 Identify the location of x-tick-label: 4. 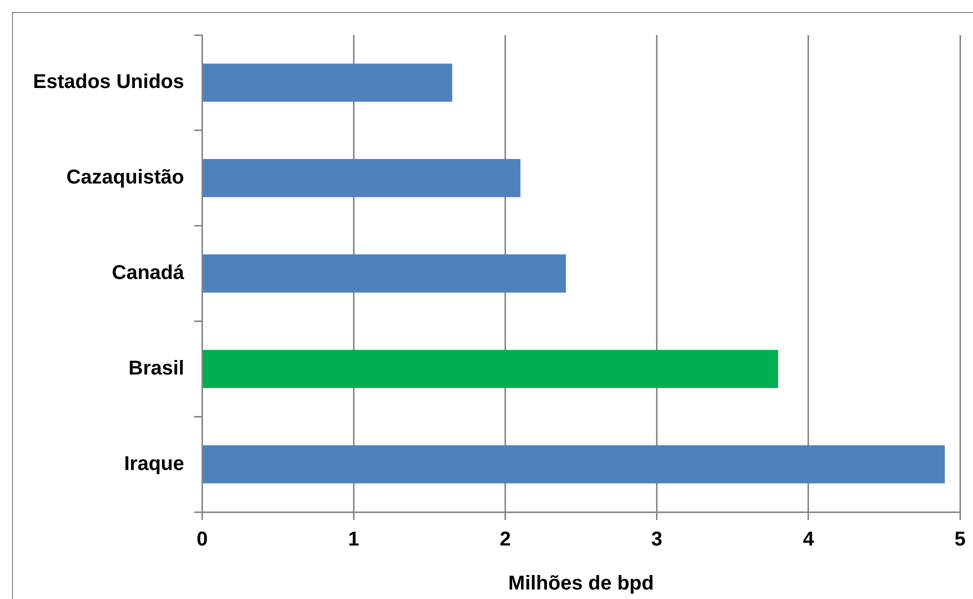
(808, 539).